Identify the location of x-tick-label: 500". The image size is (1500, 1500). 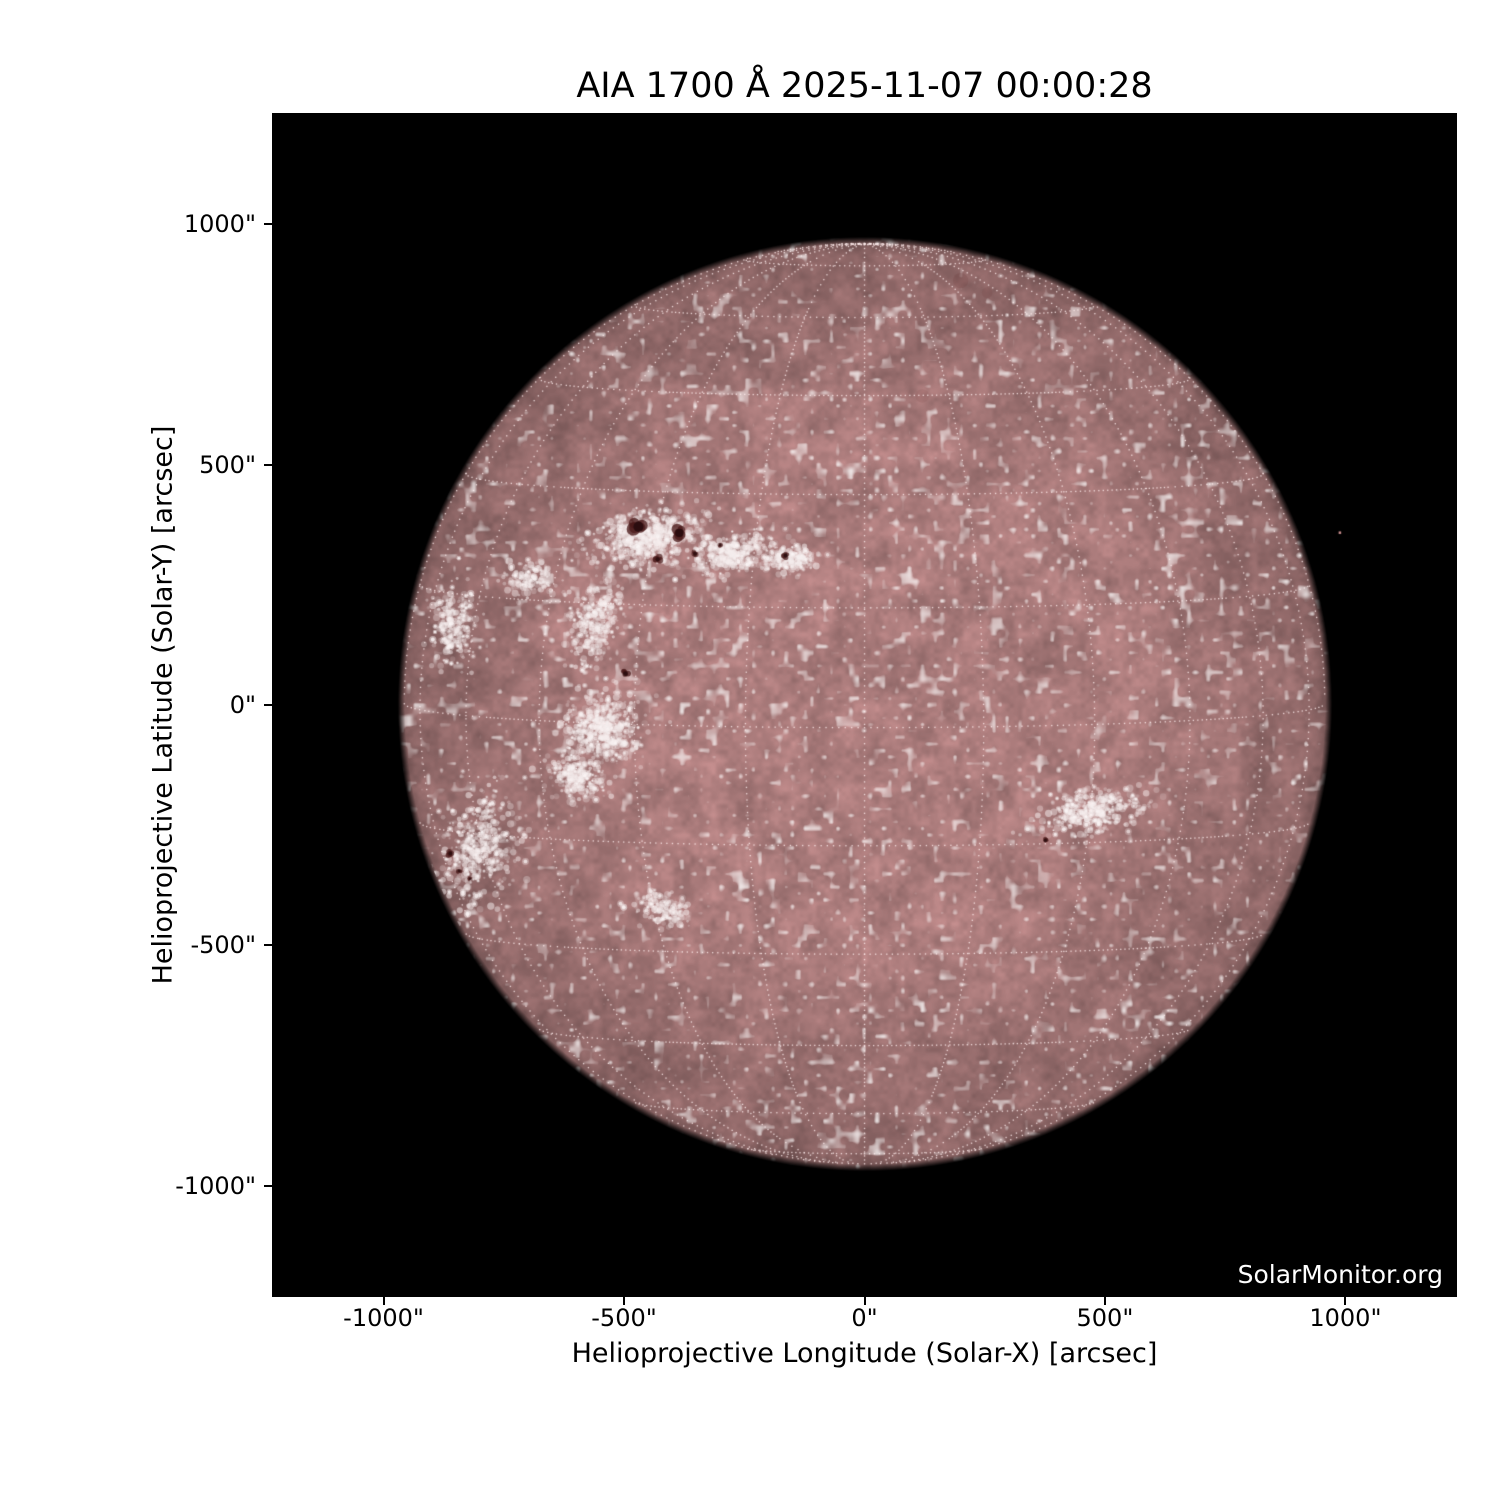
(1105, 1318).